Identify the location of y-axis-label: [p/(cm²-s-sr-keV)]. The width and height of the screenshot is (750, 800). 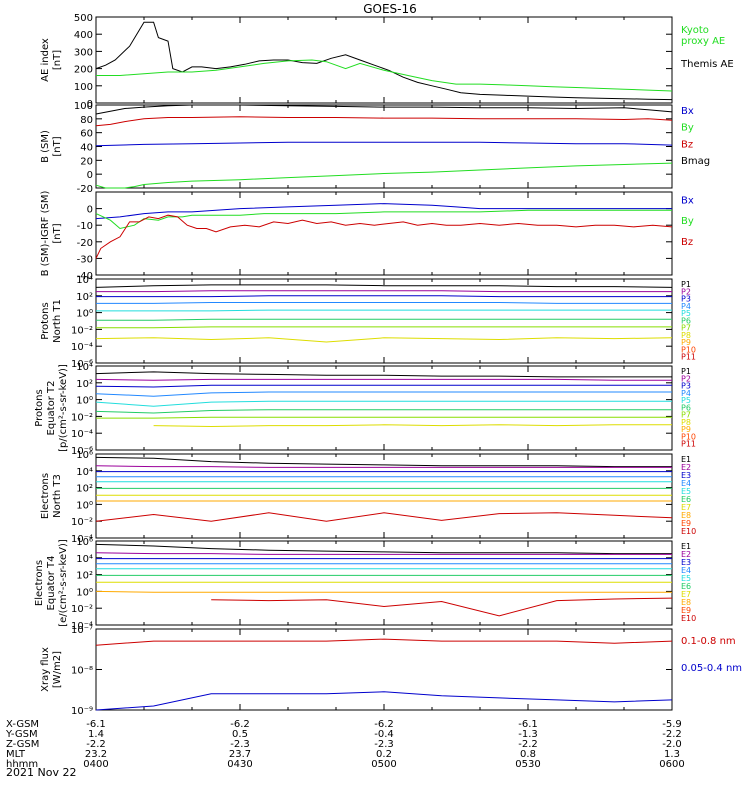
(63, 408).